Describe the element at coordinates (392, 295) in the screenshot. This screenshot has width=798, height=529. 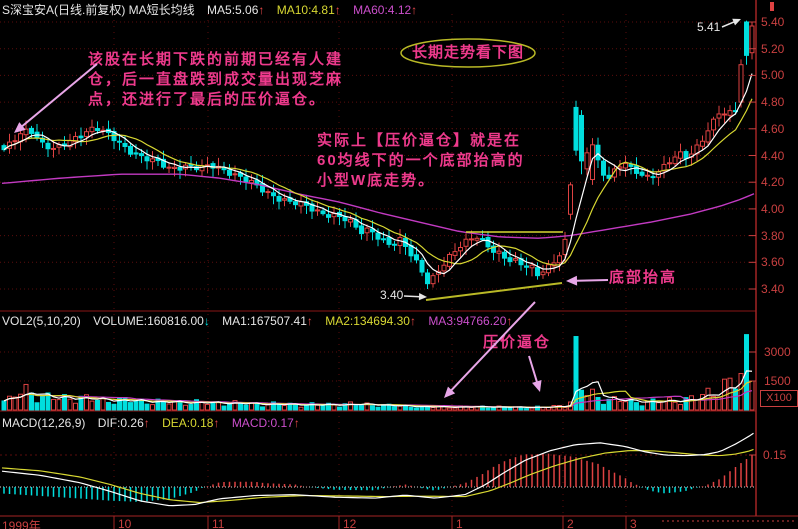
I see `low-price-label: 3.40` at that location.